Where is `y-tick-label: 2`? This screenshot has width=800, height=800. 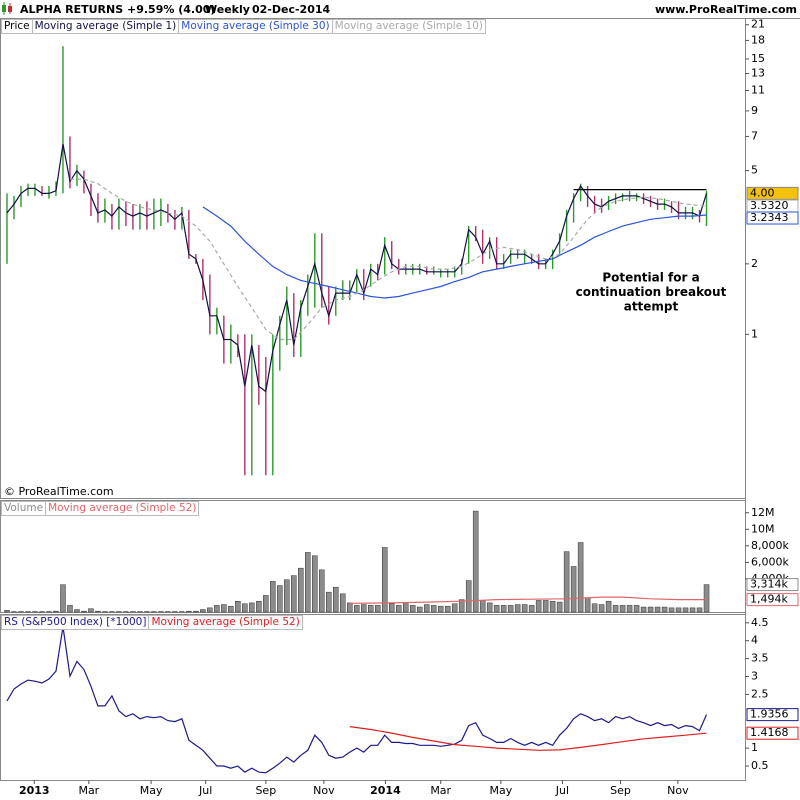
y-tick-label: 2 is located at coordinates (754, 263).